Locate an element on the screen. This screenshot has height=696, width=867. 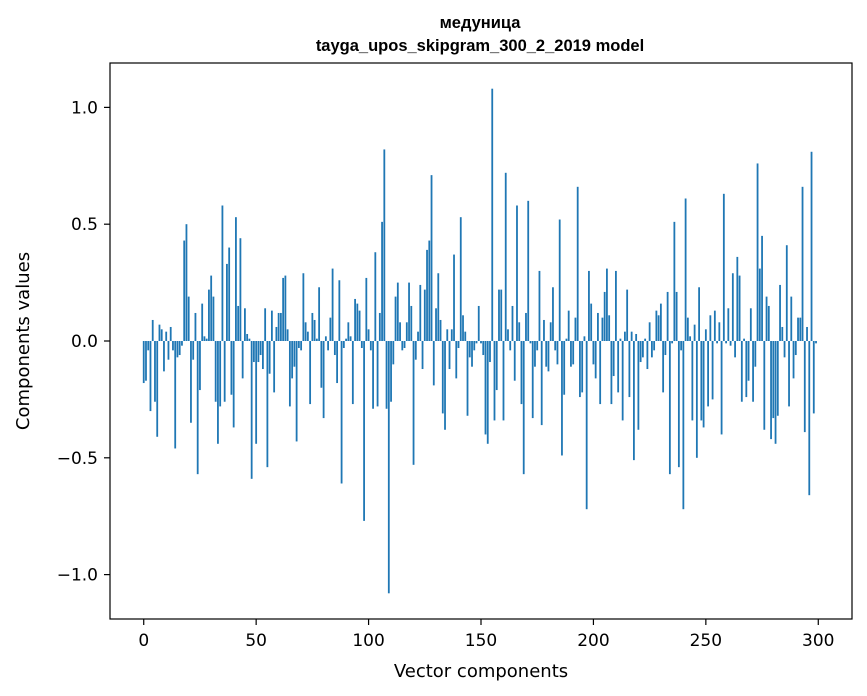
x-axis-ticks: 0 50 100 150 200 250 300 is located at coordinates (486, 635).